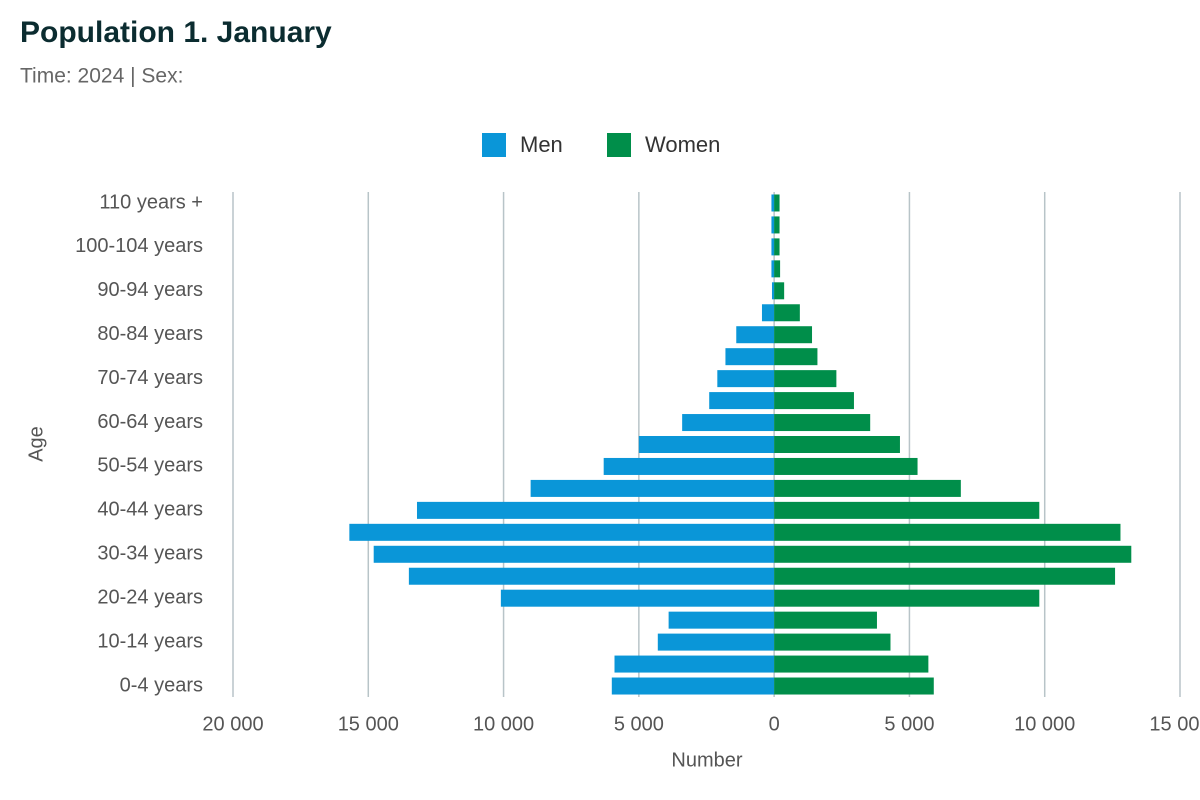 This screenshot has height=800, width=1200. What do you see at coordinates (541, 144) in the screenshot?
I see `legend-label: Men` at bounding box center [541, 144].